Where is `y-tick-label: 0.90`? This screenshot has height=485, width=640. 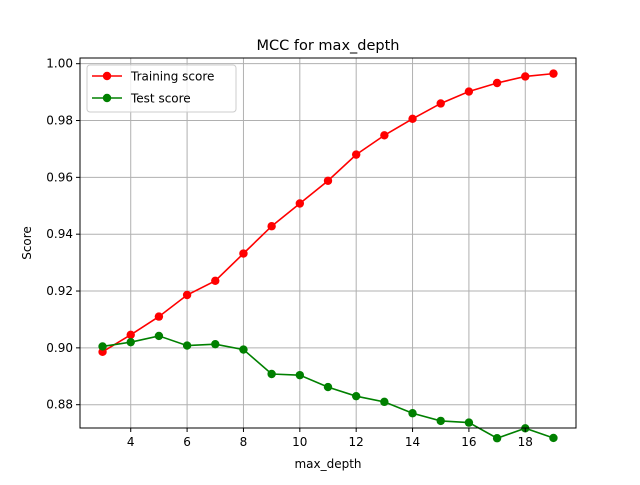 y-tick-label: 0.90 is located at coordinates (59, 348).